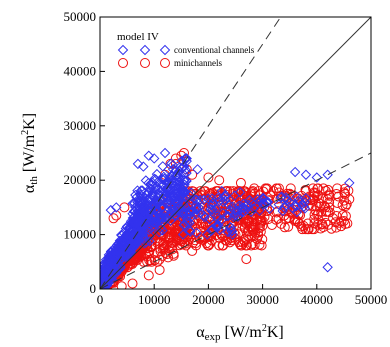 This screenshot has height=347, width=390. What do you see at coordinates (317, 299) in the screenshot?
I see `x-tick-label: 40000` at bounding box center [317, 299].